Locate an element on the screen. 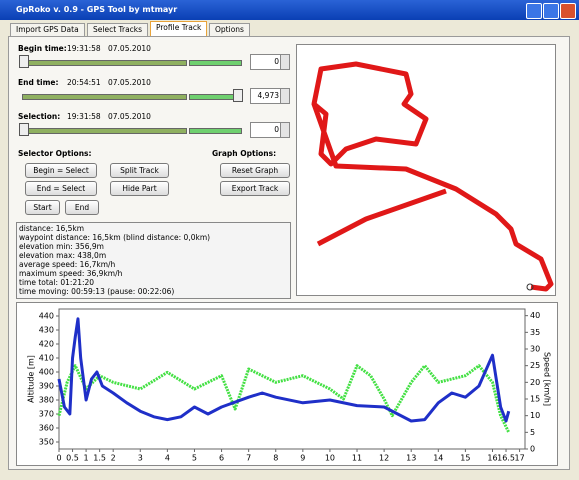 The image size is (579, 480). button: Begin = Select is located at coordinates (61, 170).